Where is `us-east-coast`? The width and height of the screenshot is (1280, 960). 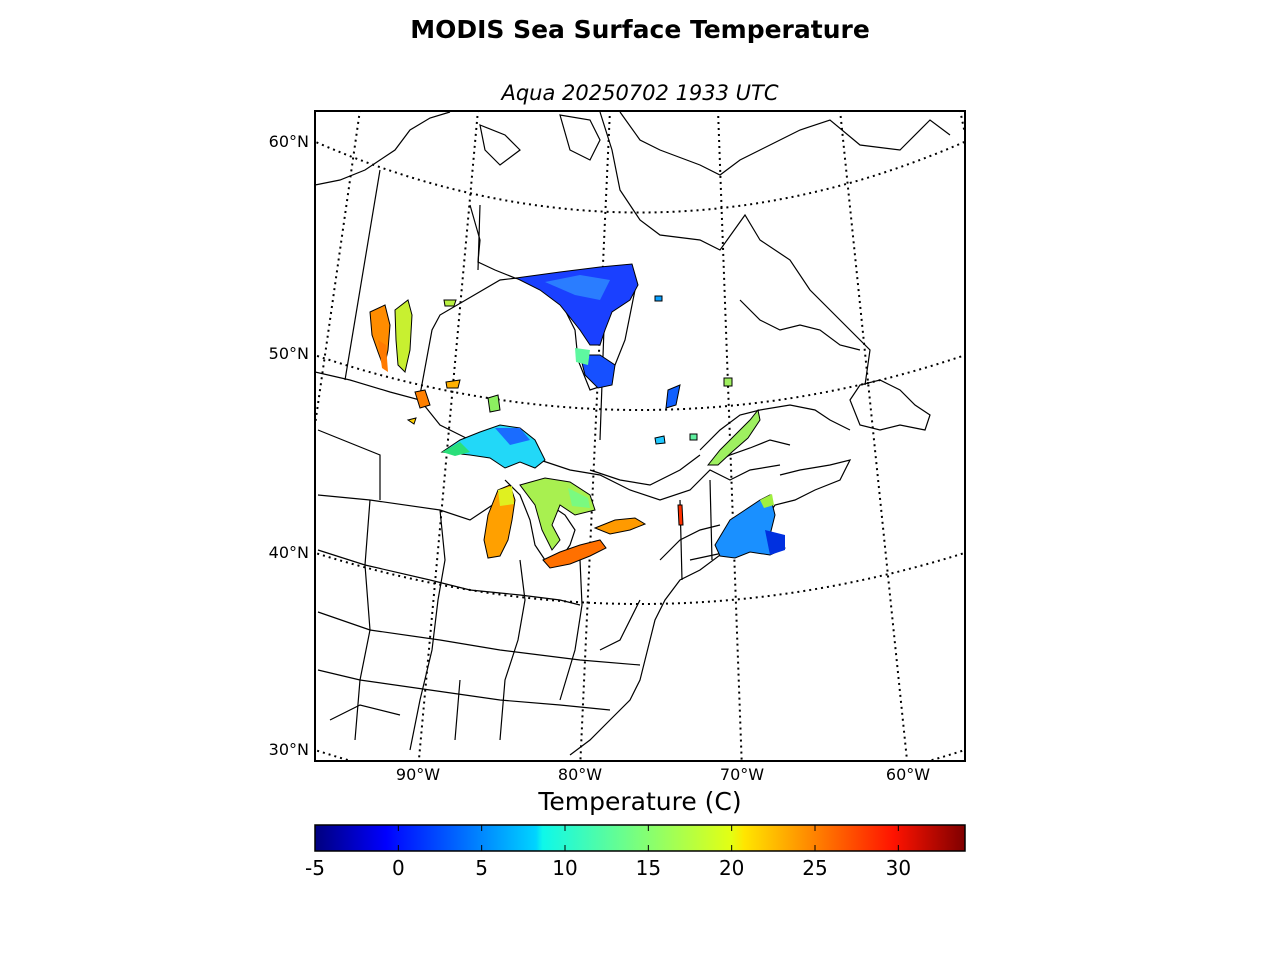
us-east-coast is located at coordinates (665, 650).